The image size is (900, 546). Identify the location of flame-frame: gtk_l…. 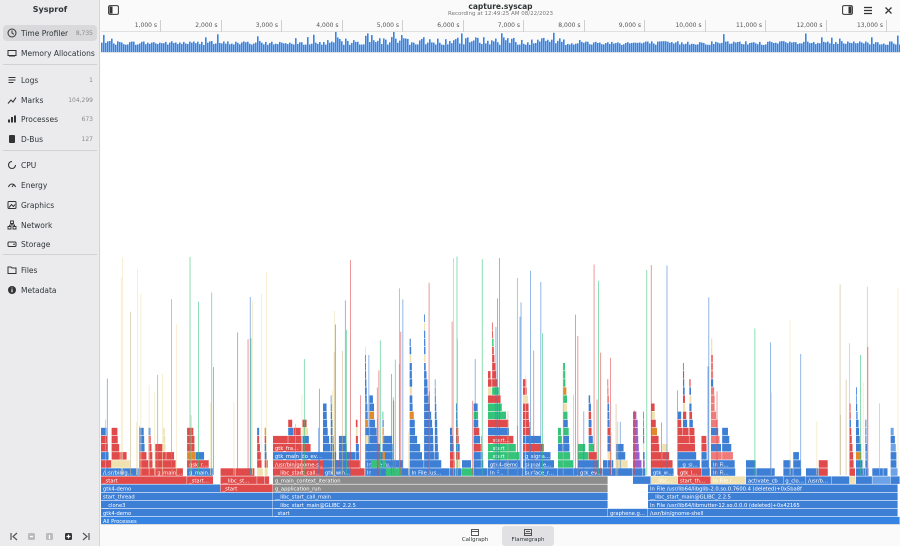
(689, 472).